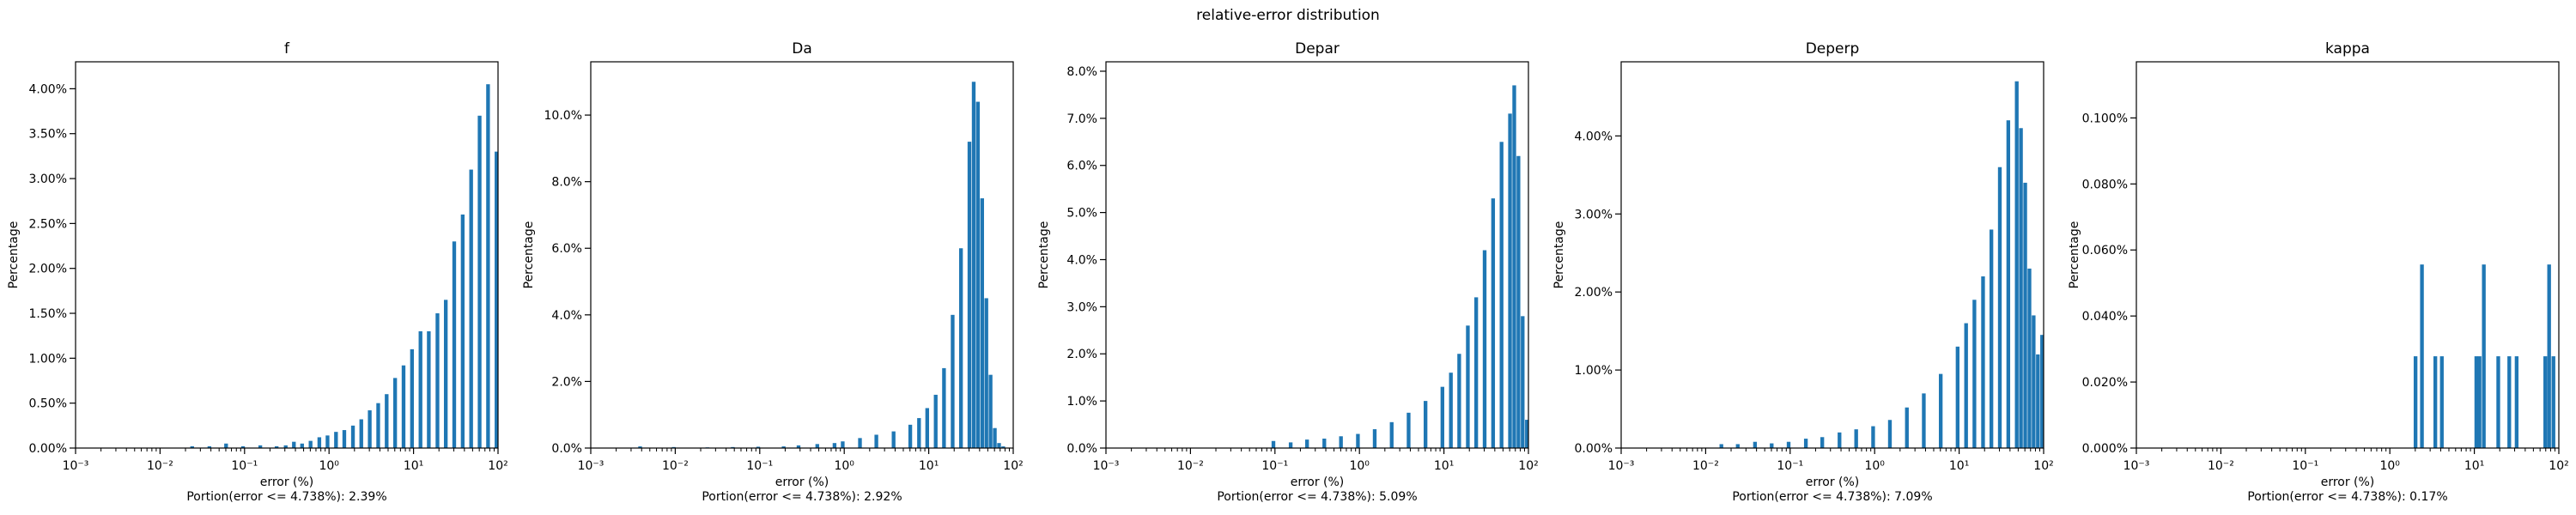 Image resolution: width=2576 pixels, height=515 pixels. I want to click on y-tick-label: 1.00%, so click(1594, 371).